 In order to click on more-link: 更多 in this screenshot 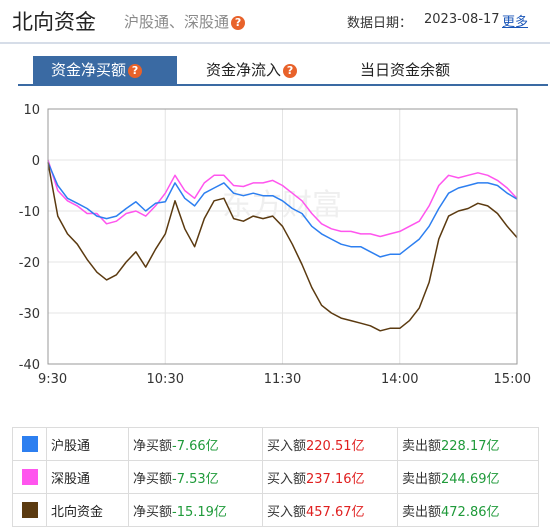, I will do `click(515, 22)`.